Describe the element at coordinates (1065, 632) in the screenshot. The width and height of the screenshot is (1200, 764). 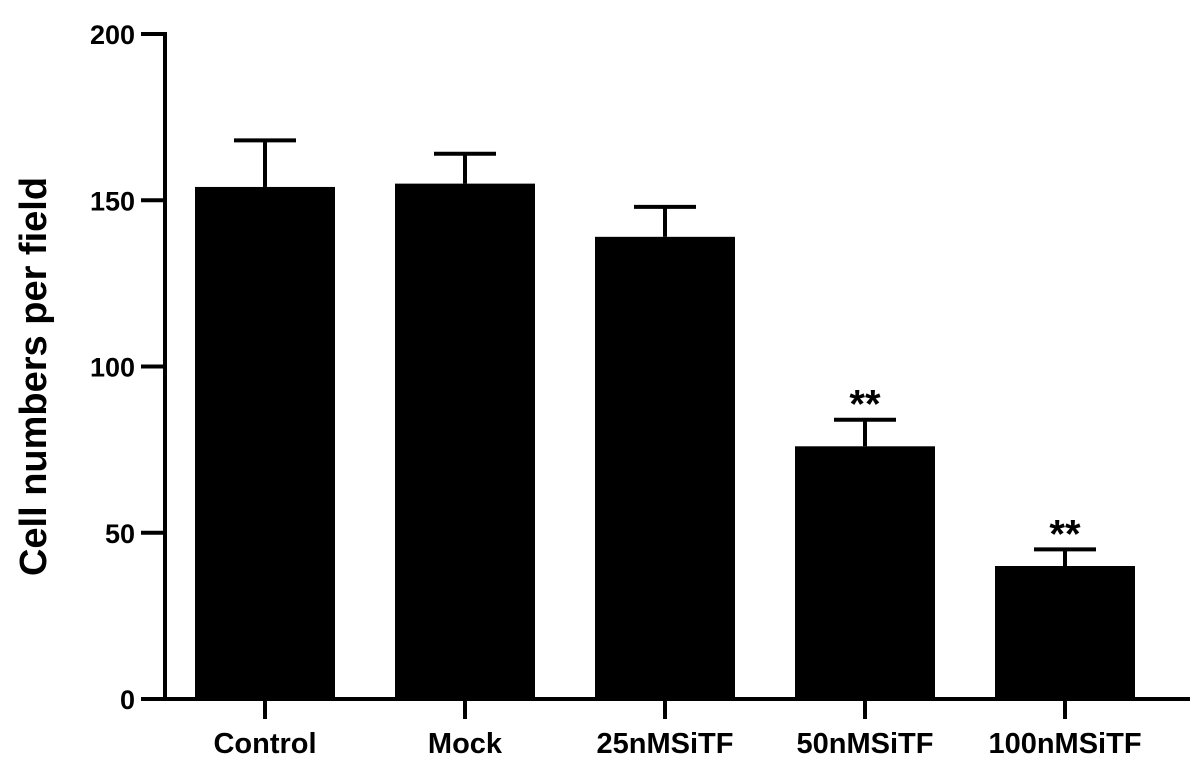
I see `bar-100nmsitf` at that location.